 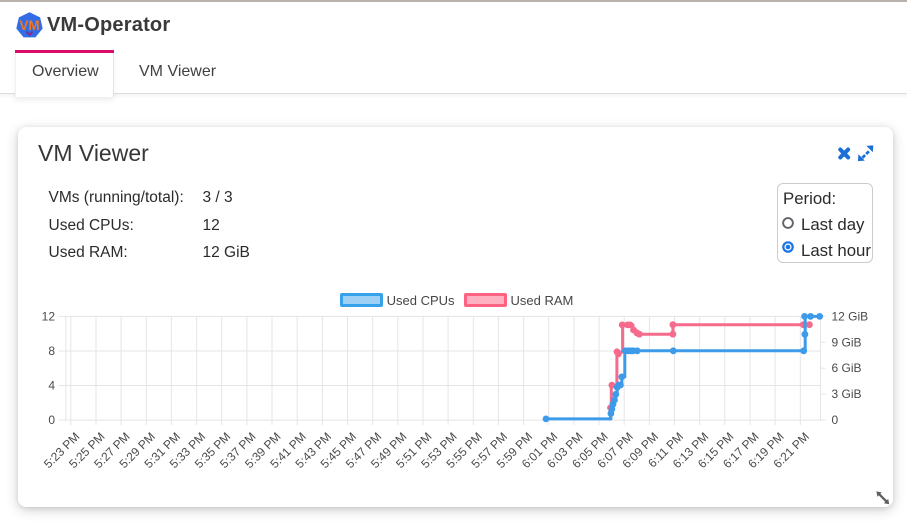 What do you see at coordinates (850, 316) in the screenshot?
I see `svg-text: 12 GiB` at bounding box center [850, 316].